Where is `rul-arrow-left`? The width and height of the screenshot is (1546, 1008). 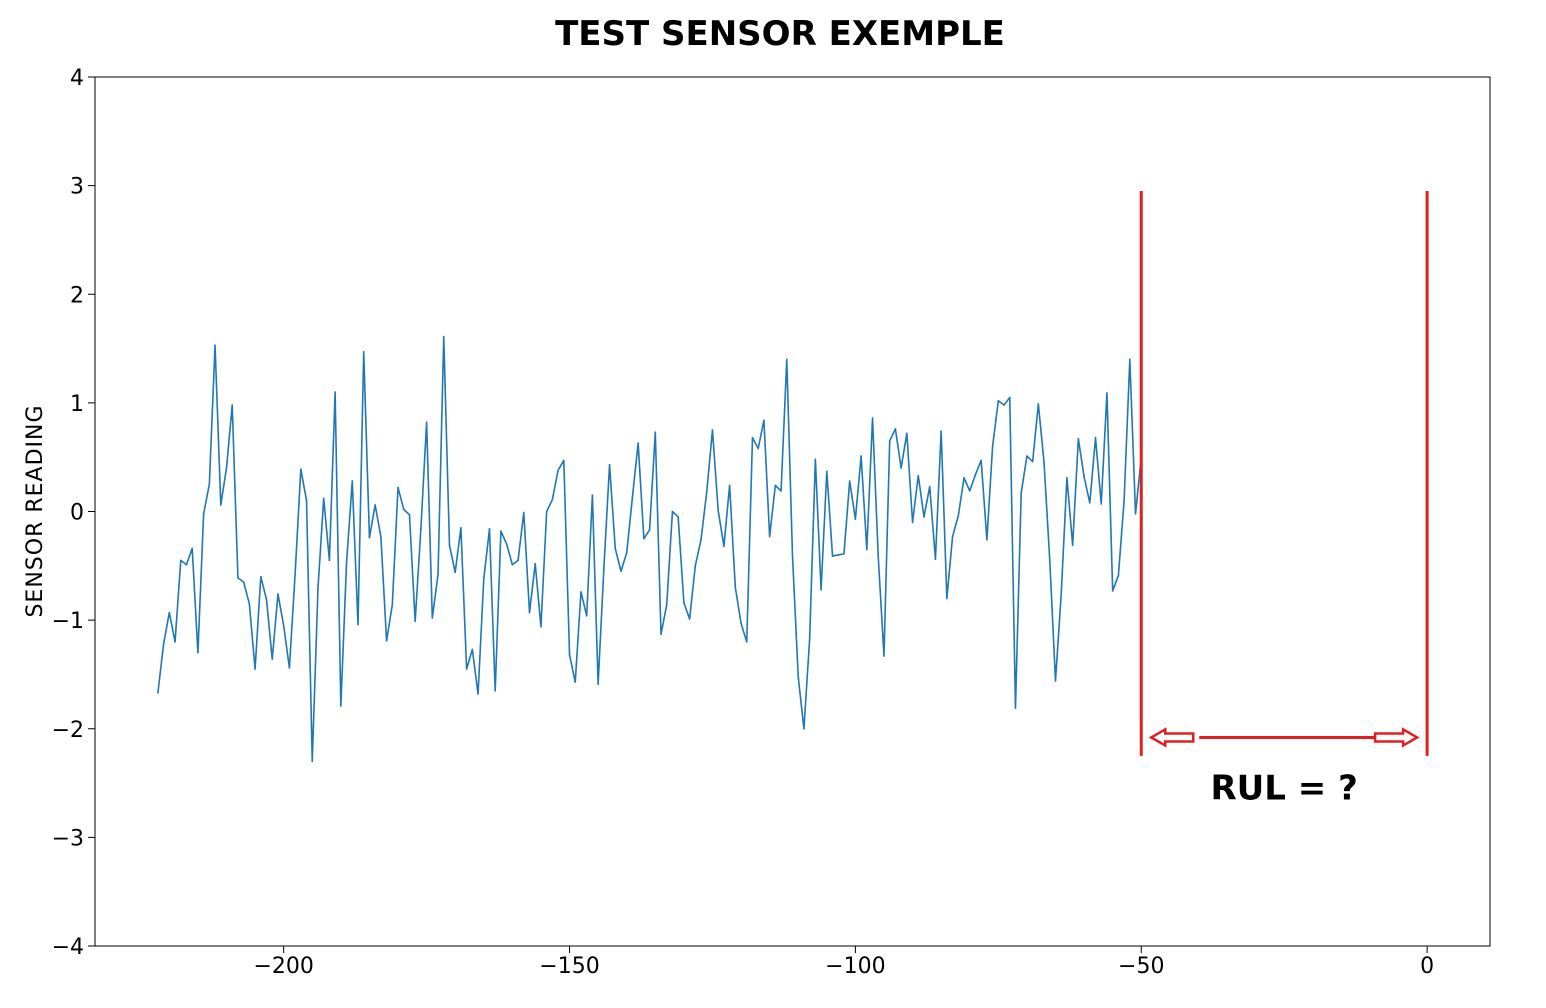 rul-arrow-left is located at coordinates (1172, 737).